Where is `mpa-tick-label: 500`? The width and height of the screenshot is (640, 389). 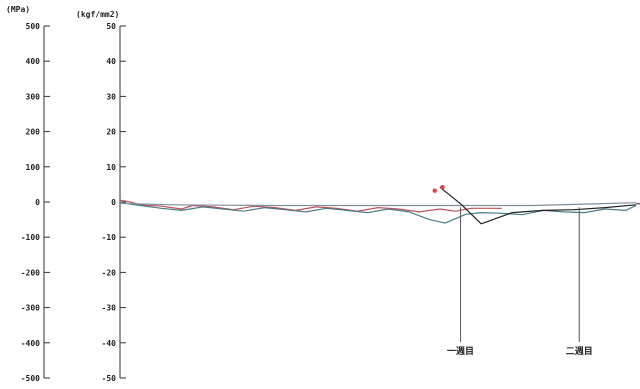
mpa-tick-label: 500 is located at coordinates (33, 26).